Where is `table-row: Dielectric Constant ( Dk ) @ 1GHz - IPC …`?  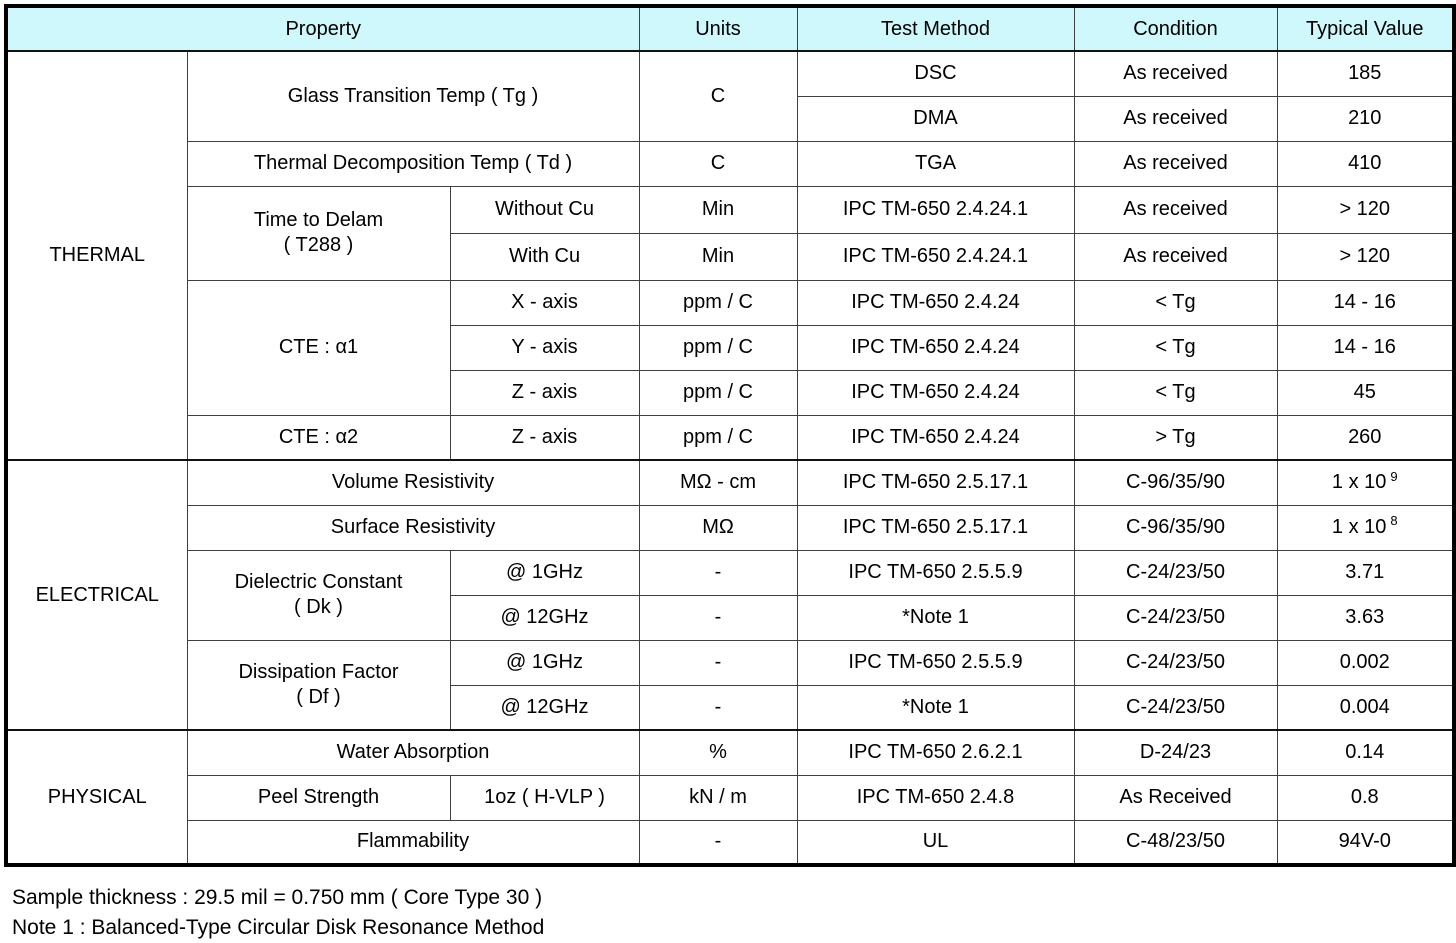
table-row: Dielectric Constant ( Dk ) @ 1GHz - IPC … is located at coordinates (730, 595).